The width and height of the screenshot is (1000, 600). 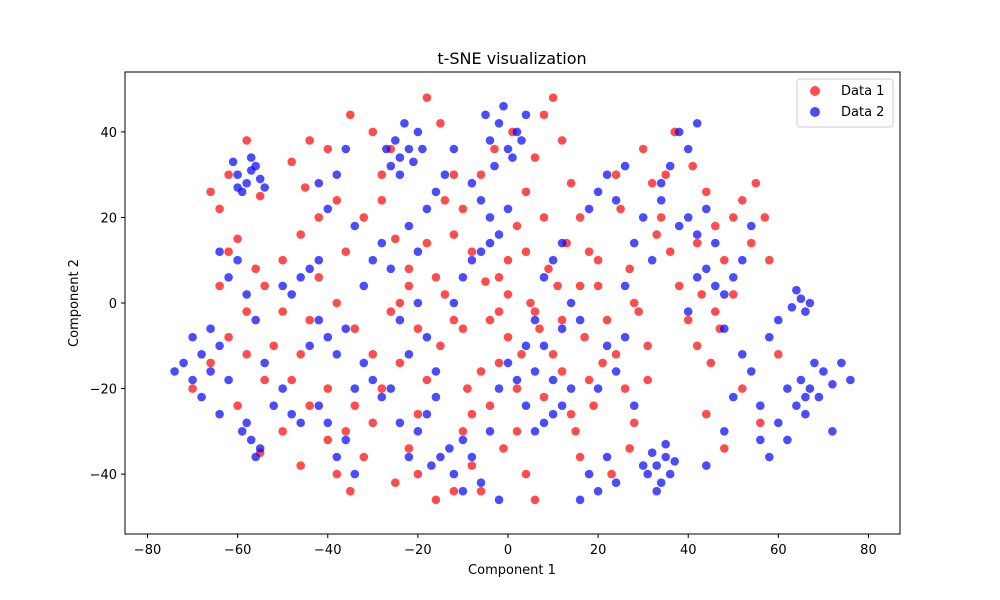 What do you see at coordinates (113, 304) in the screenshot?
I see `y-tick-label: 0` at bounding box center [113, 304].